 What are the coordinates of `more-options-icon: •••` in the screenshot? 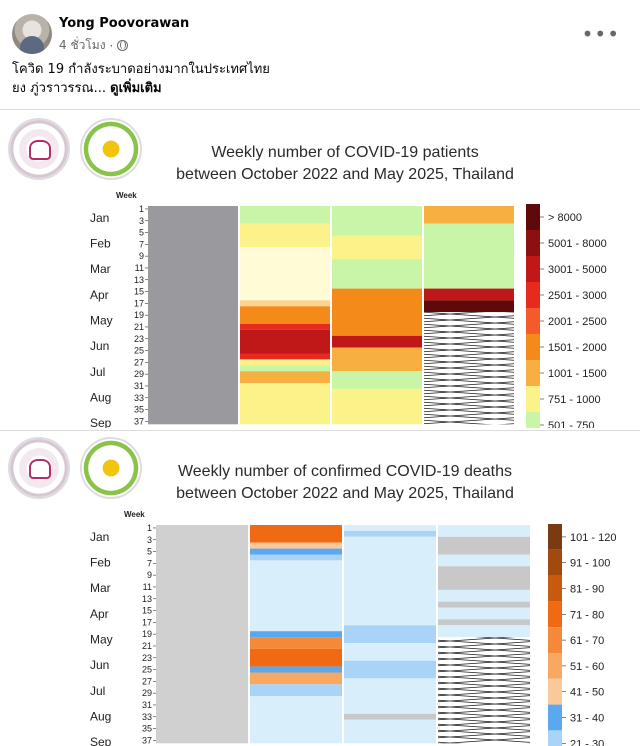 It's located at (600, 34).